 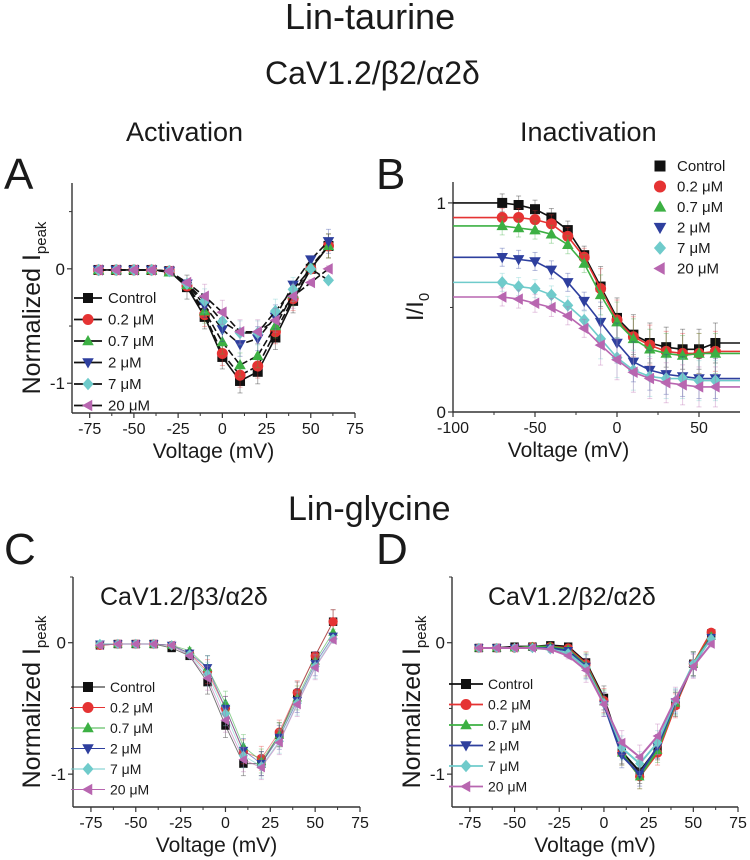 What do you see at coordinates (514, 823) in the screenshot?
I see `panel-d-x-tick-label: -50` at bounding box center [514, 823].